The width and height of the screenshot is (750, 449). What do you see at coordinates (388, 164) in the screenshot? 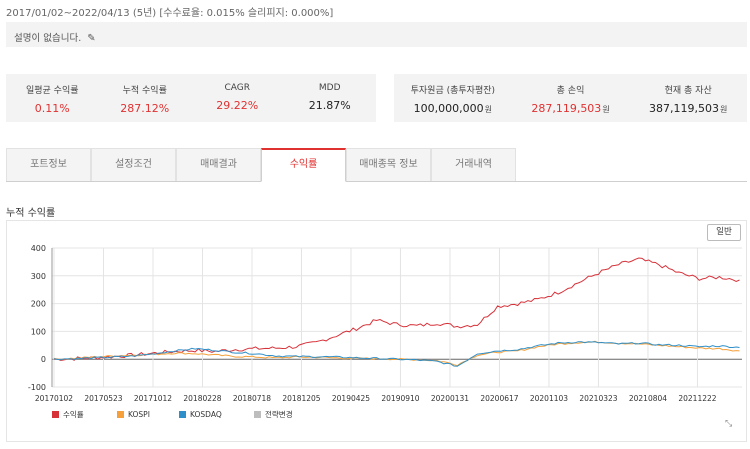
I see `tab-4: 매매종목 정보` at bounding box center [388, 164].